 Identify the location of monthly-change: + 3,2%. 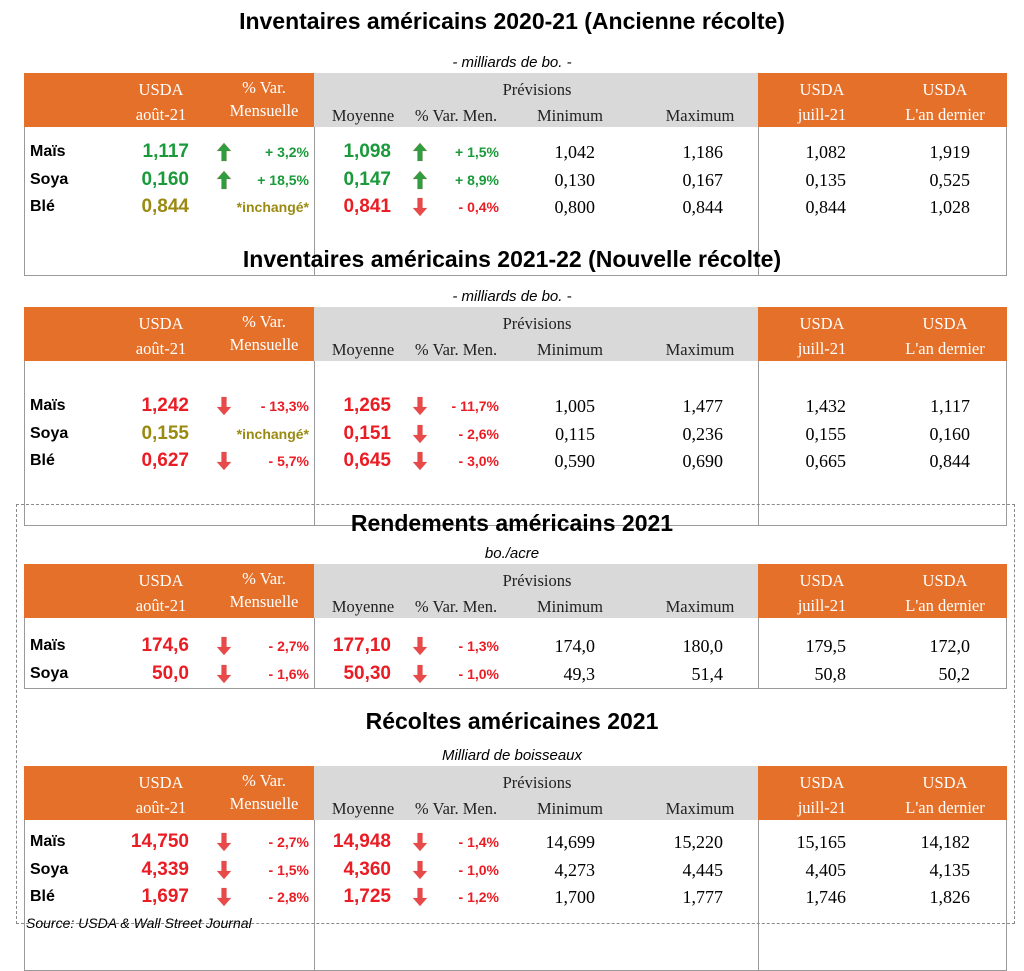
(287, 152).